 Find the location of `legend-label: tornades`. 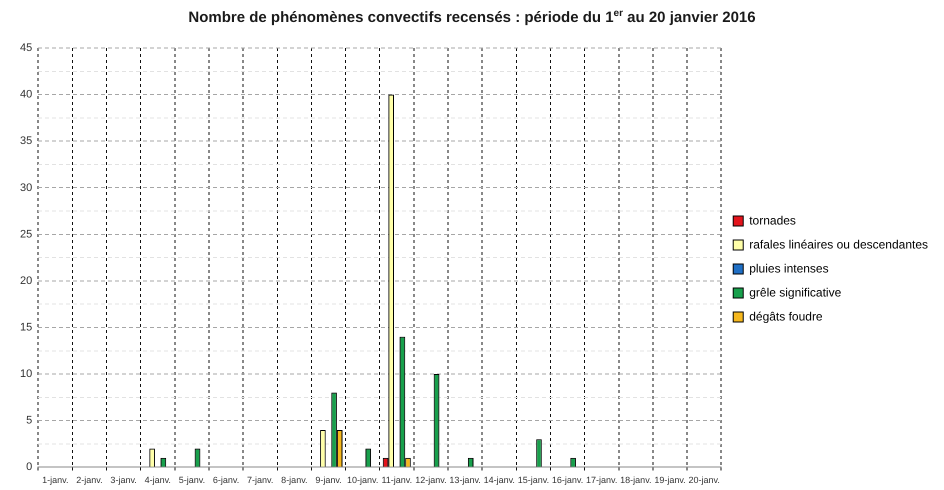

legend-label: tornades is located at coordinates (772, 220).